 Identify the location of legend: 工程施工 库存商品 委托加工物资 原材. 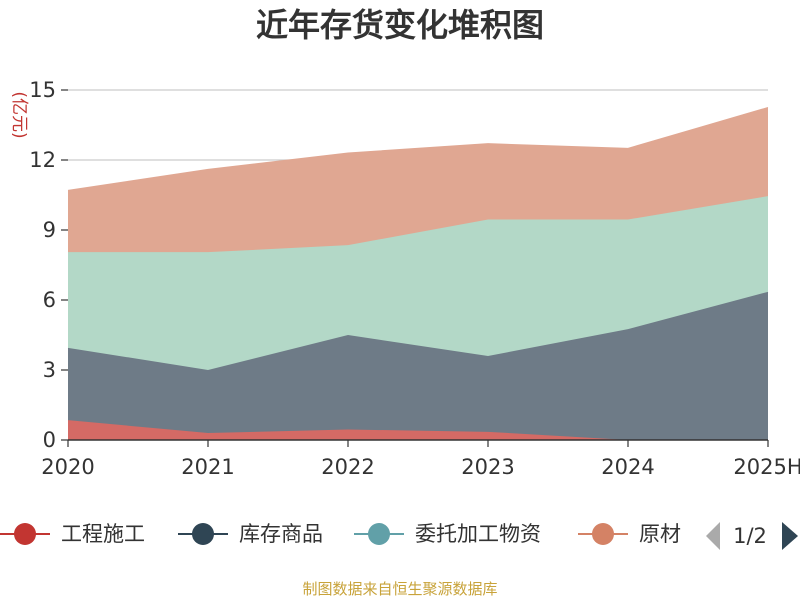
(340, 534).